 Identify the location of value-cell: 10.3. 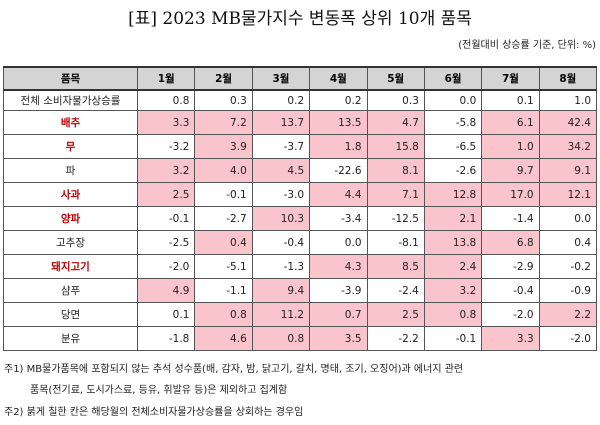
(281, 218).